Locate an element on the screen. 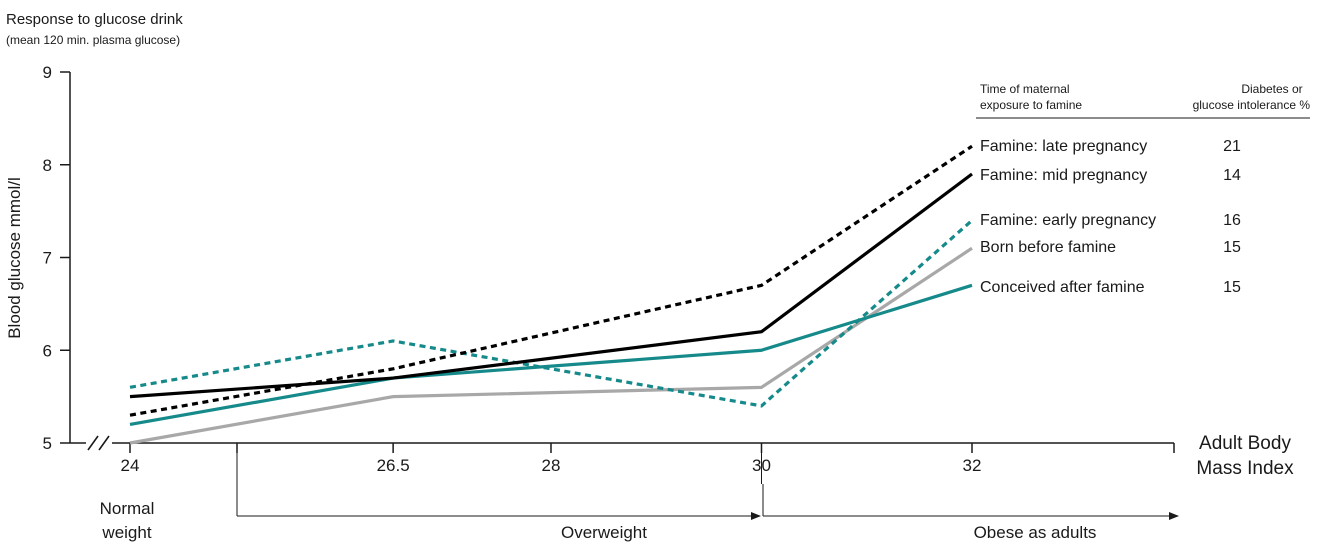 The image size is (1318, 544). legend-percent-3: 15 is located at coordinates (1232, 247).